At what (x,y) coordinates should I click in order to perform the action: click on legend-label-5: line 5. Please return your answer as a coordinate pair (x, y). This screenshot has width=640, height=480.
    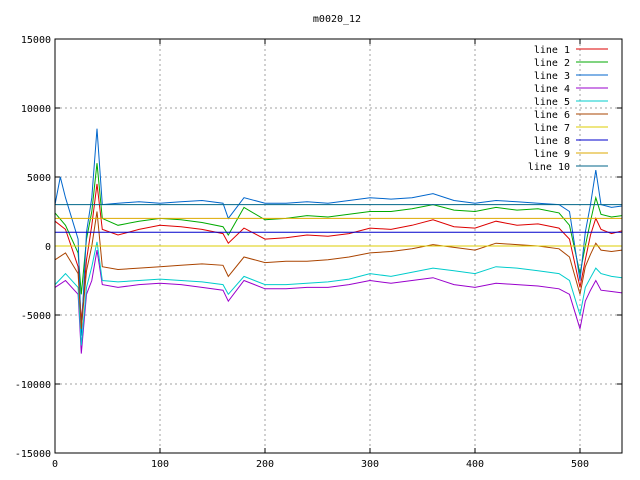
    Looking at the image, I should click on (552, 102).